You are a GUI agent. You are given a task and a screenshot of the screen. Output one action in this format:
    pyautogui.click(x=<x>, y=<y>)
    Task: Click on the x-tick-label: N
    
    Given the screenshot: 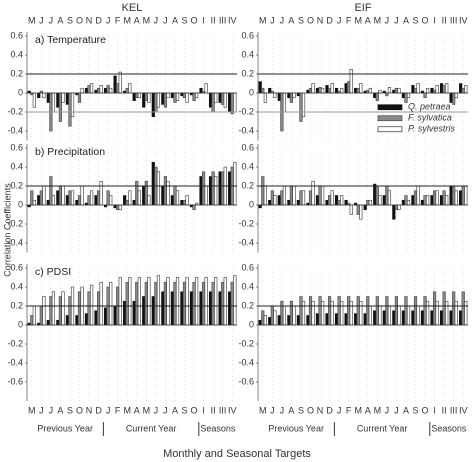 What is the action you would take?
    pyautogui.click(x=89, y=410)
    